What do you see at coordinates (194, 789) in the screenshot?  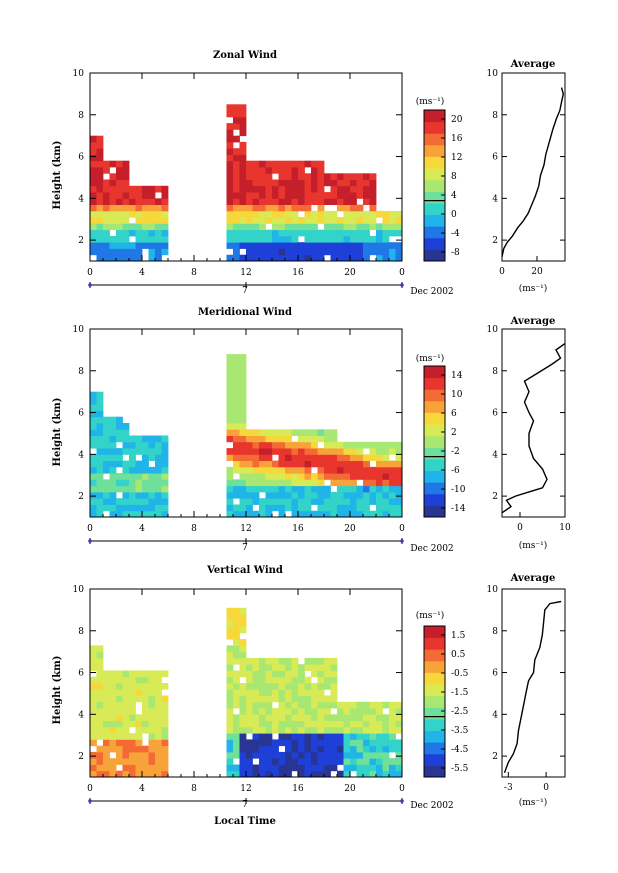 I see `vertical-x-tick-label: 8` at bounding box center [194, 789].